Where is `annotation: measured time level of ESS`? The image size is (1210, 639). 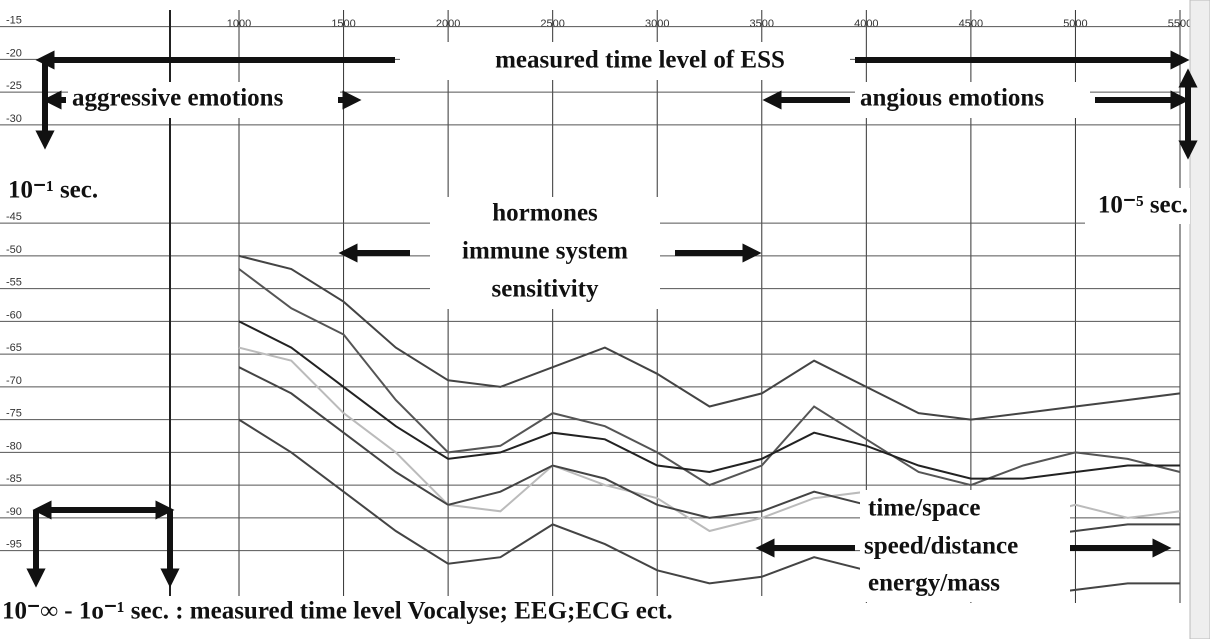 annotation: measured time level of ESS is located at coordinates (640, 60).